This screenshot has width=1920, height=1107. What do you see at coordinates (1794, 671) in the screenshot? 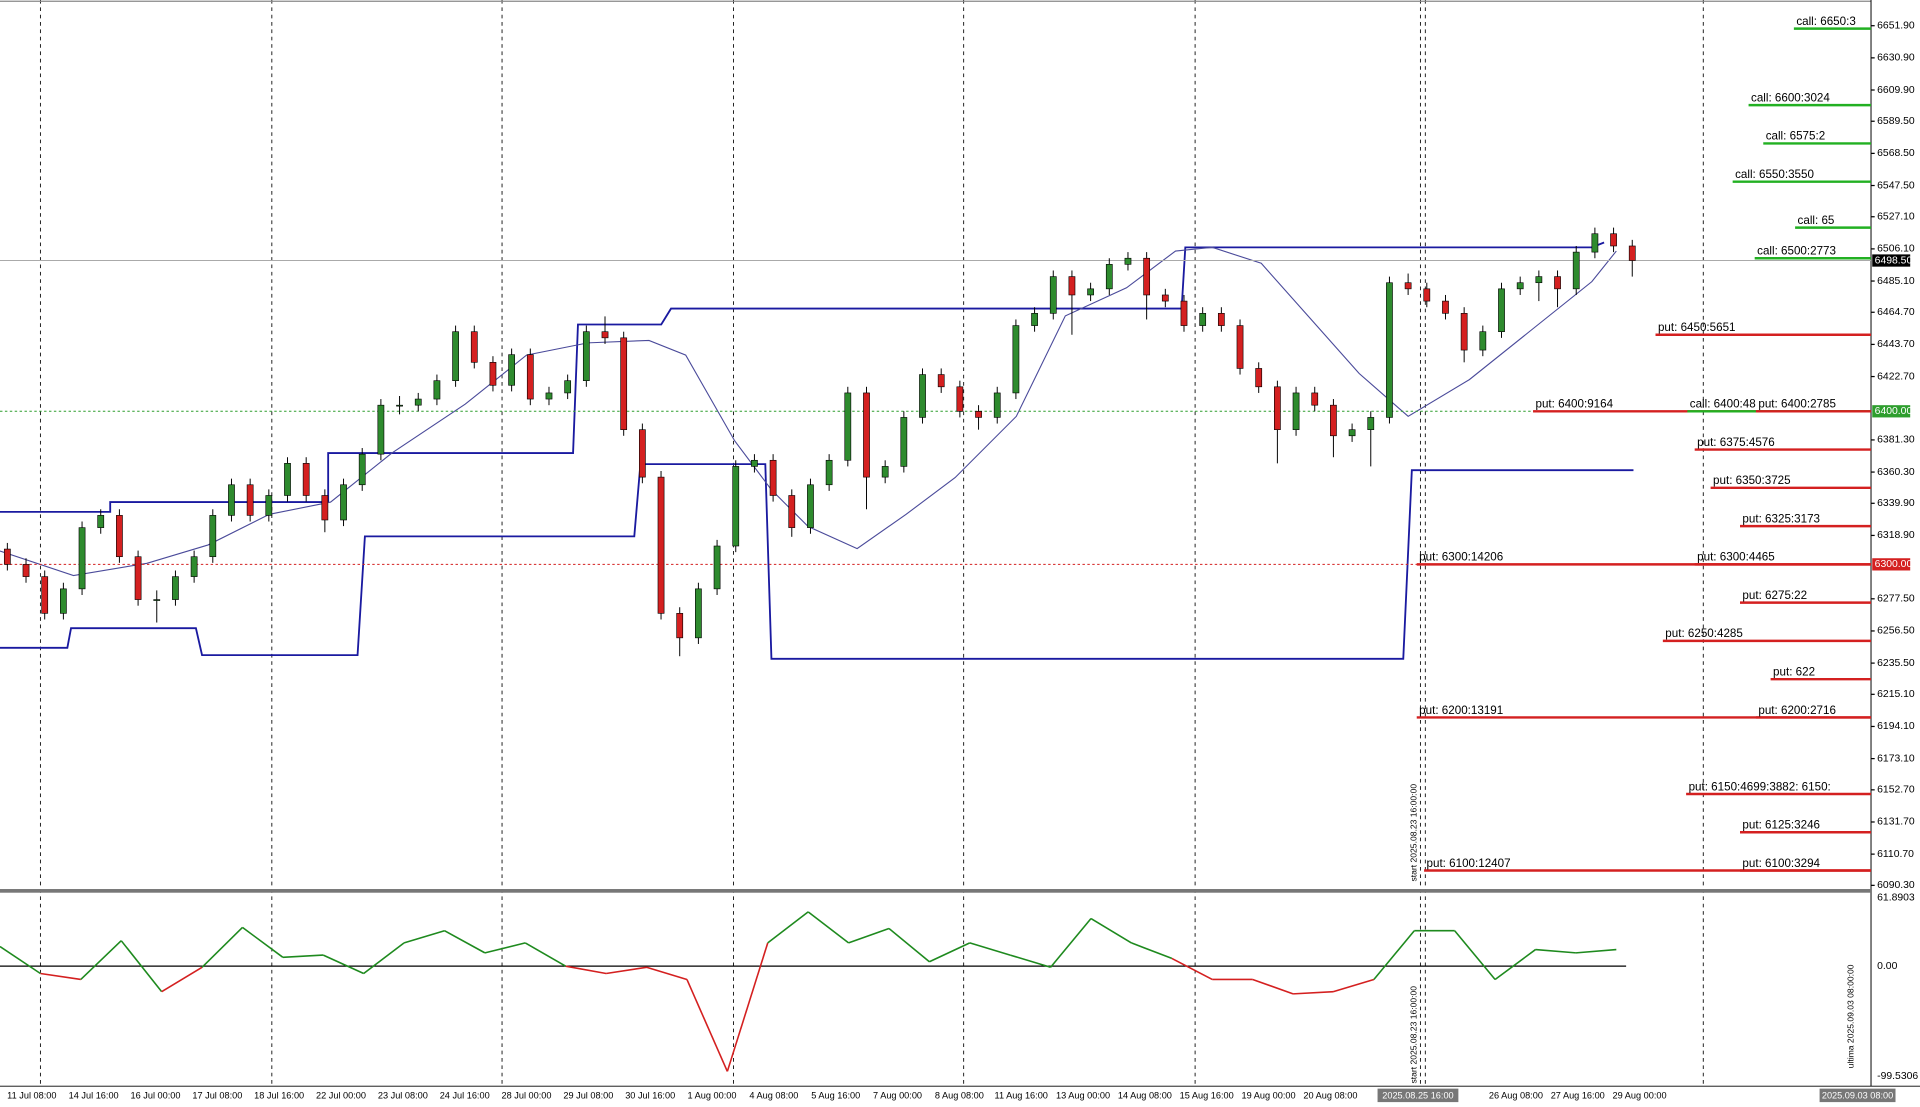
I see `option-level-label: put: 622` at bounding box center [1794, 671].